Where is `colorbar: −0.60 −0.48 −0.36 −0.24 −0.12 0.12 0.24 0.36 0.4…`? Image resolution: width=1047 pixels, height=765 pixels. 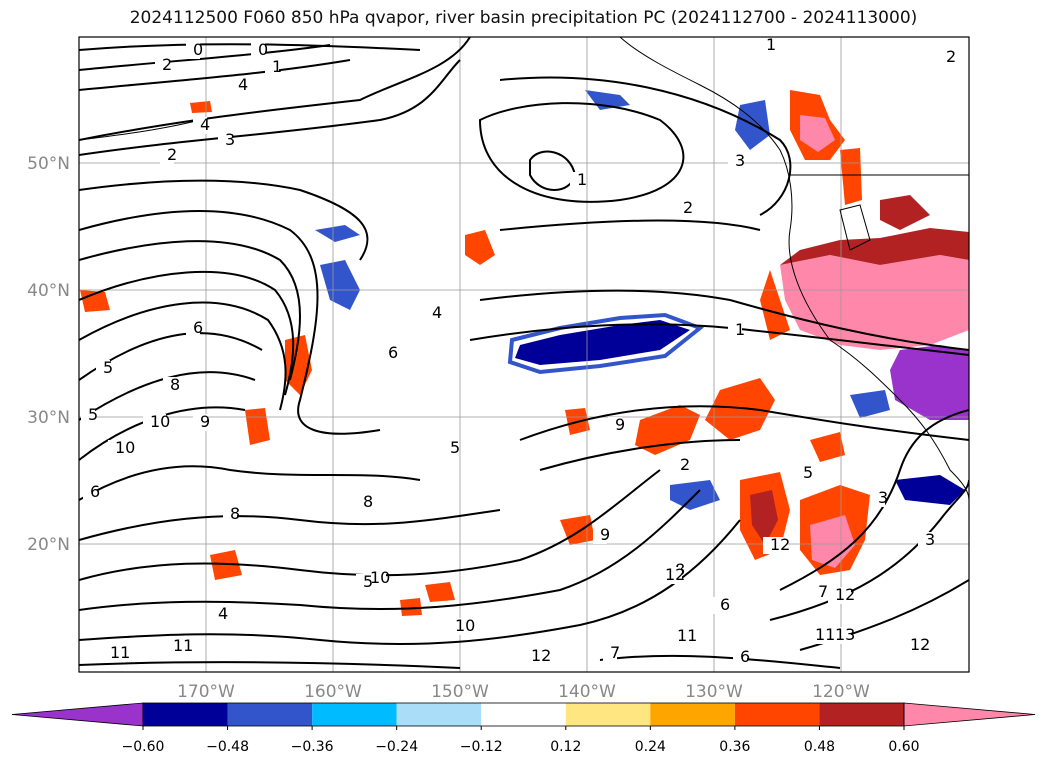 colorbar: −0.60 −0.48 −0.36 −0.24 −0.12 0.12 0.24 0.36 0.4… is located at coordinates (523, 728).